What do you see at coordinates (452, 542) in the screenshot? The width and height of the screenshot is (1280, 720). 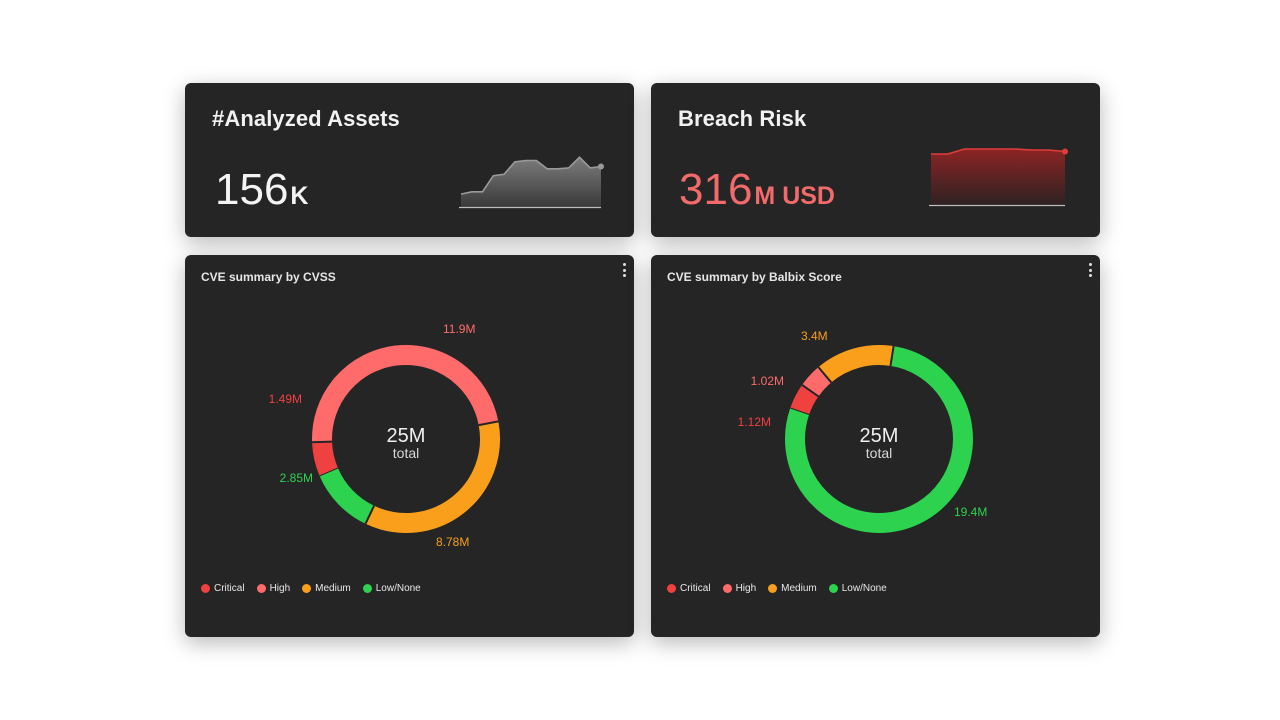 I see `cve-cvss-label-medium: 8.78M` at bounding box center [452, 542].